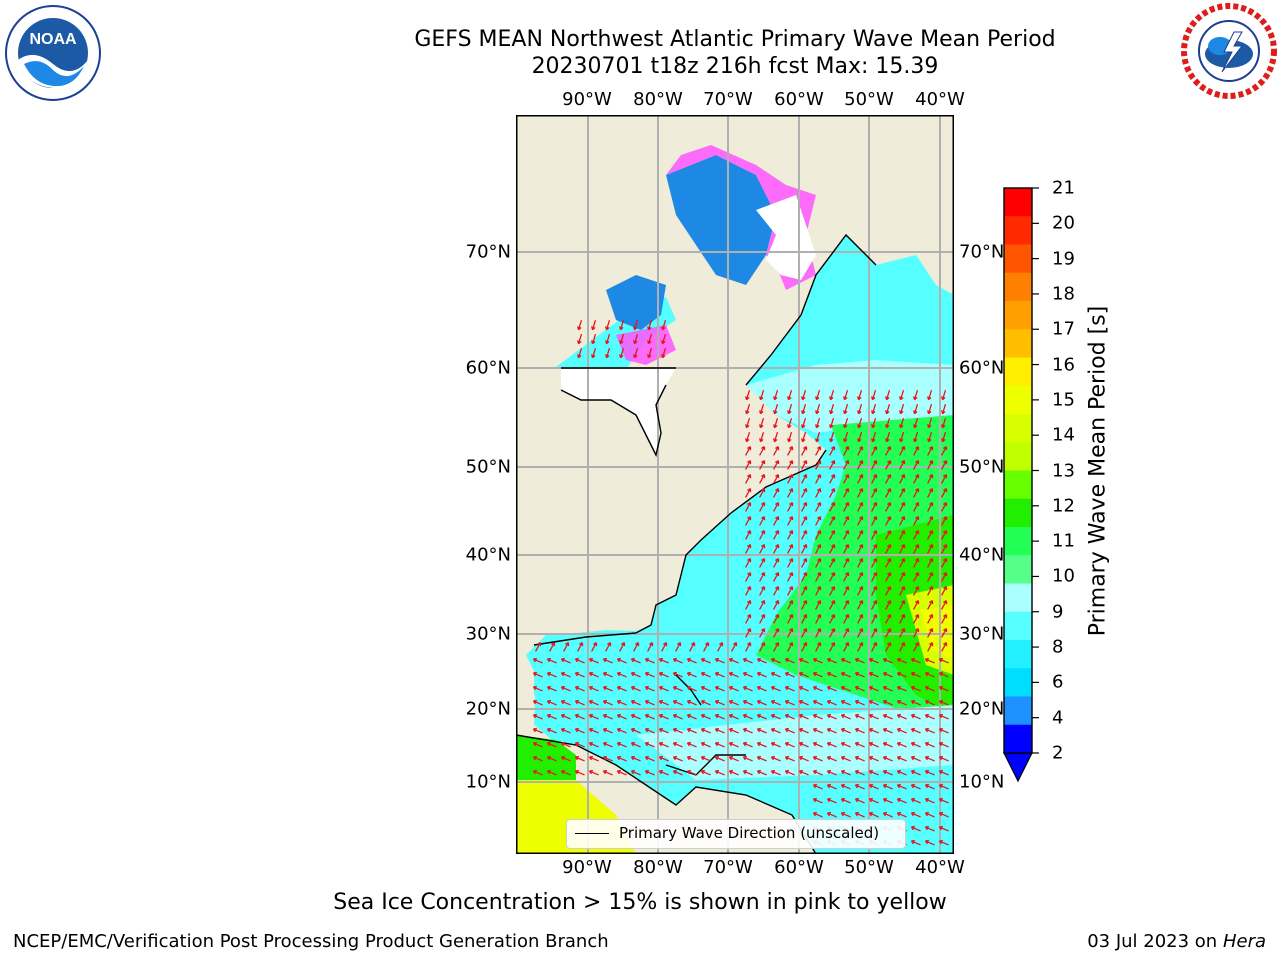 The image size is (1280, 960). I want to click on ice-pink-hudson, so click(646, 345).